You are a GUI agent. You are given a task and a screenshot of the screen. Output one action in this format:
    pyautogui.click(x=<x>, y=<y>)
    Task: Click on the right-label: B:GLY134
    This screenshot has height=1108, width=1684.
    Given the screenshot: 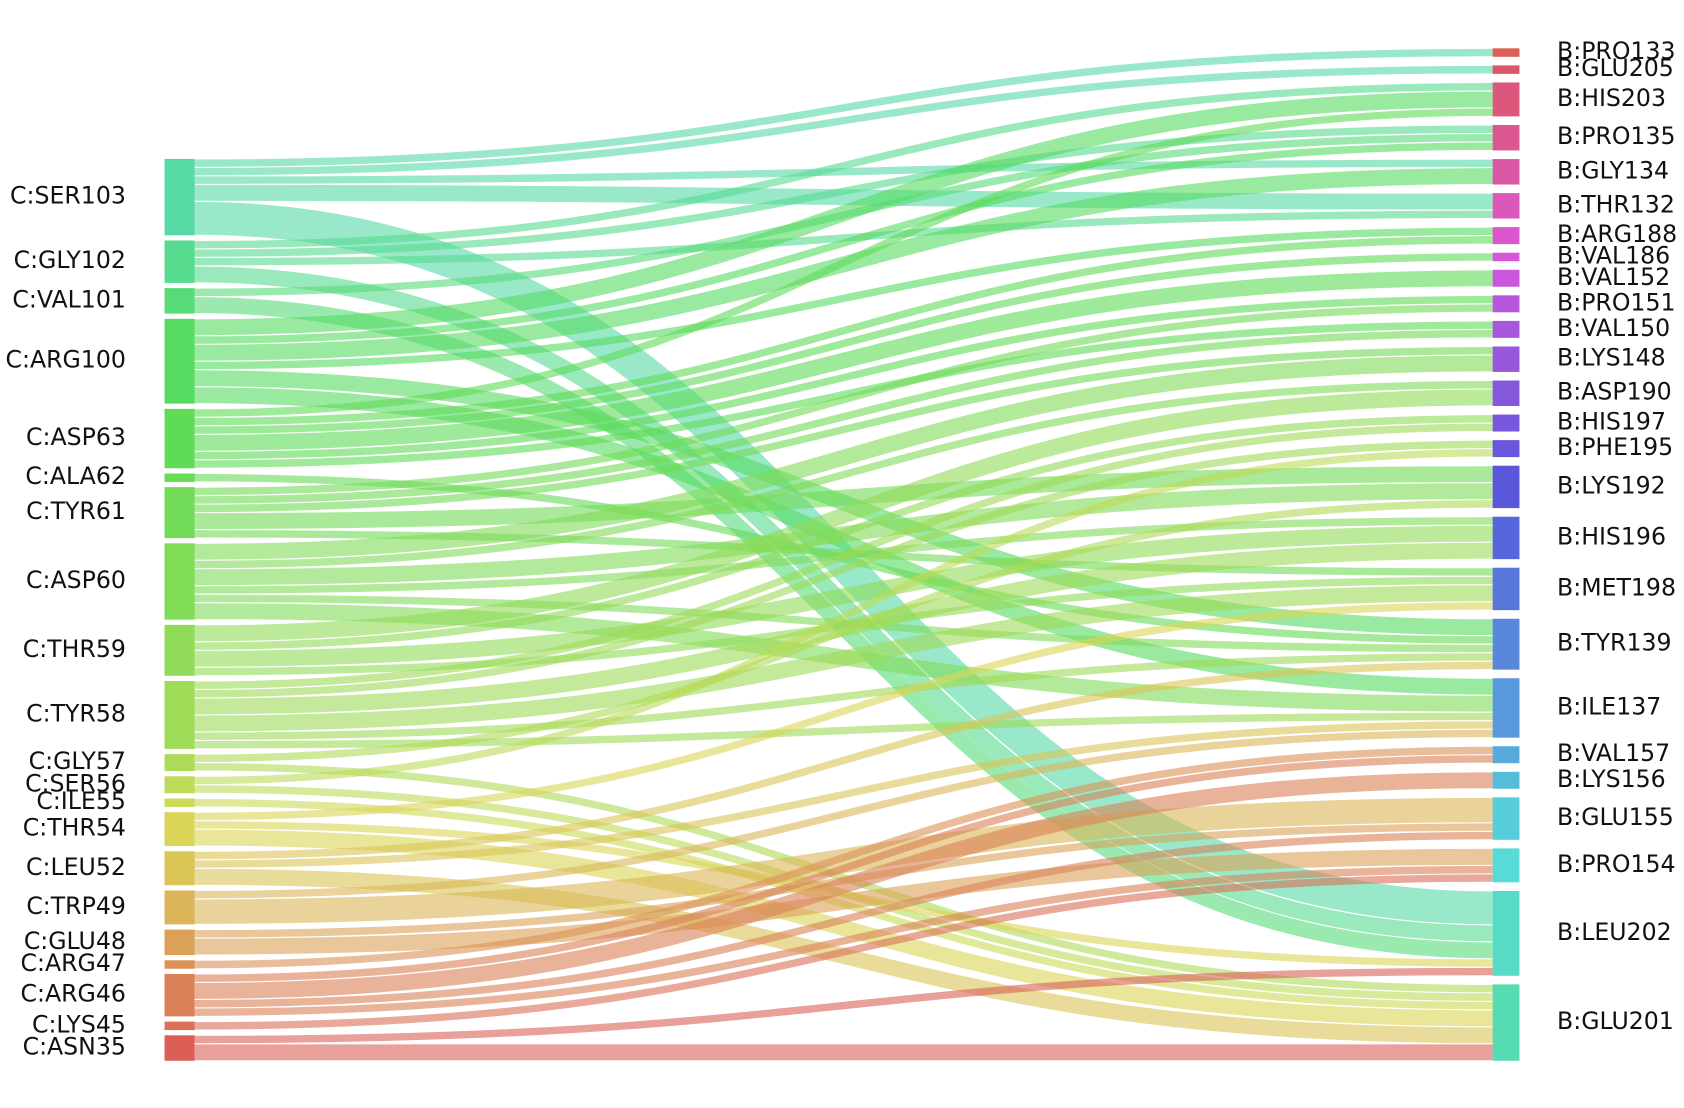 What is the action you would take?
    pyautogui.click(x=1613, y=170)
    